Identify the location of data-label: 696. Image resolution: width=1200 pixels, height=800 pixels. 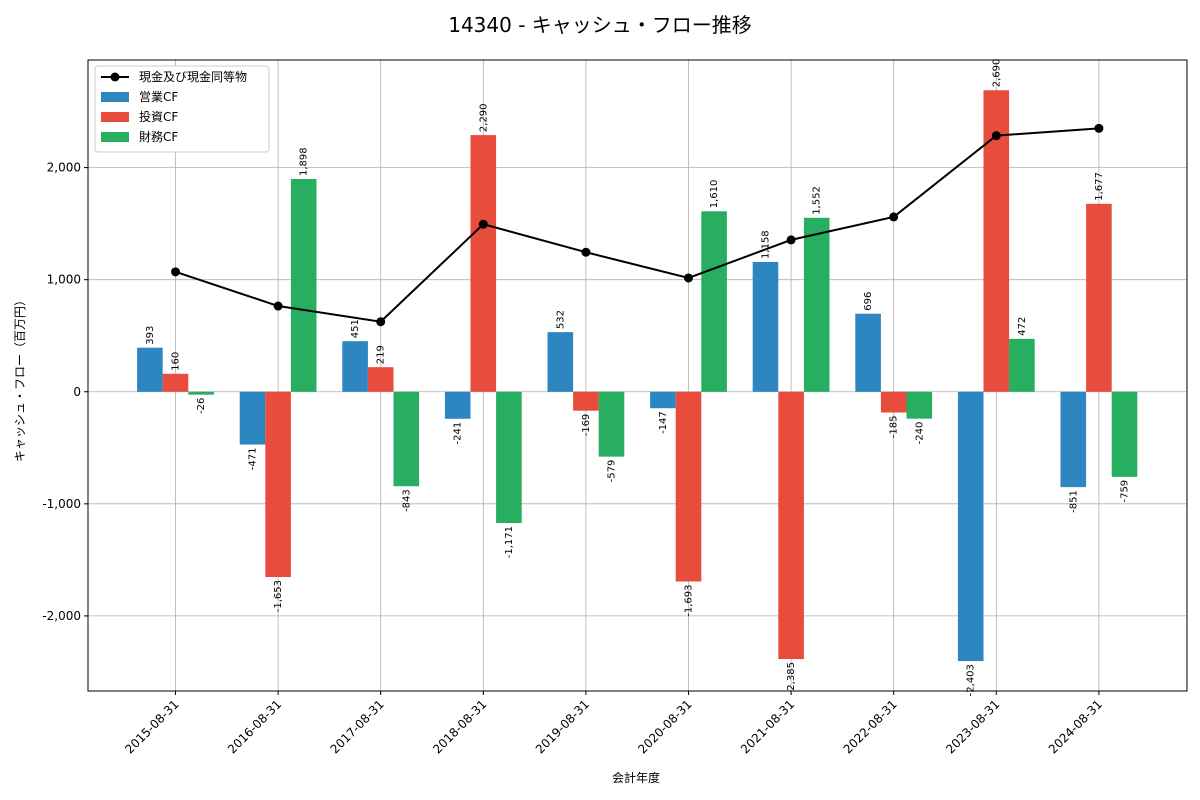
(868, 301).